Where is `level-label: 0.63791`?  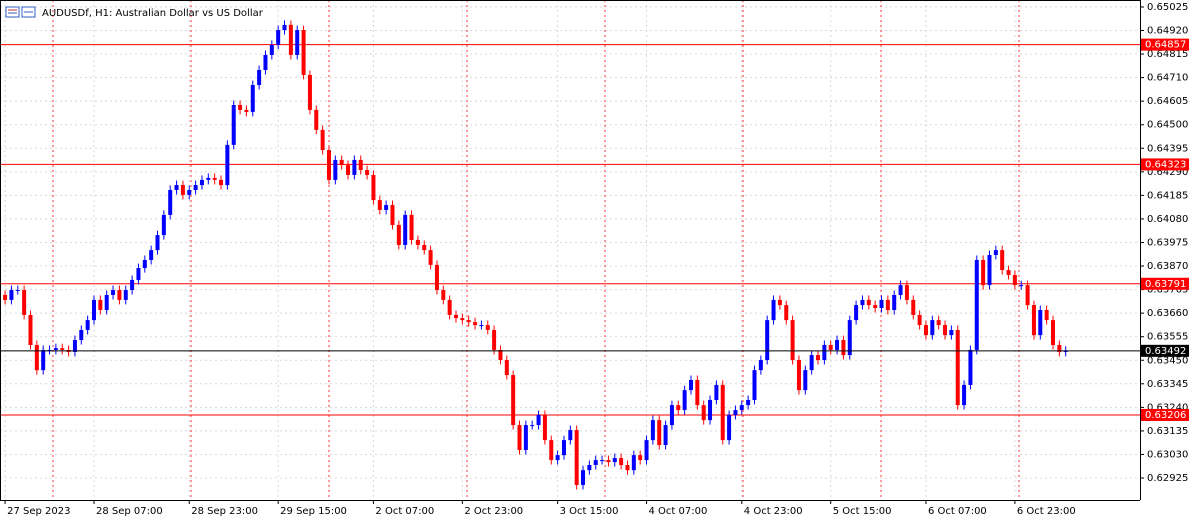 level-label: 0.63791 is located at coordinates (1165, 284).